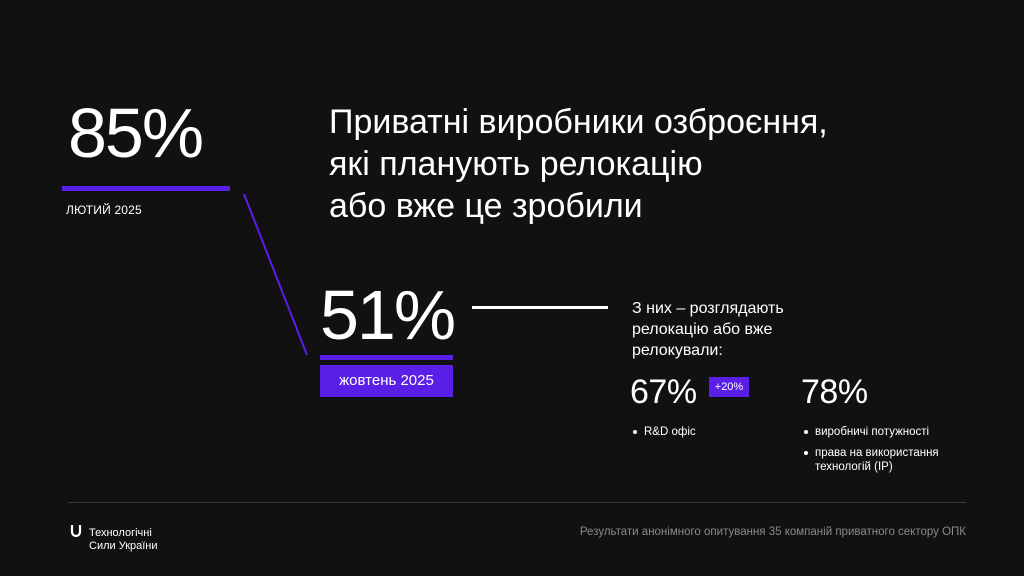 Image resolution: width=1024 pixels, height=576 pixels. What do you see at coordinates (707, 432) in the screenshot?
I see `list-item: R&D офіс` at bounding box center [707, 432].